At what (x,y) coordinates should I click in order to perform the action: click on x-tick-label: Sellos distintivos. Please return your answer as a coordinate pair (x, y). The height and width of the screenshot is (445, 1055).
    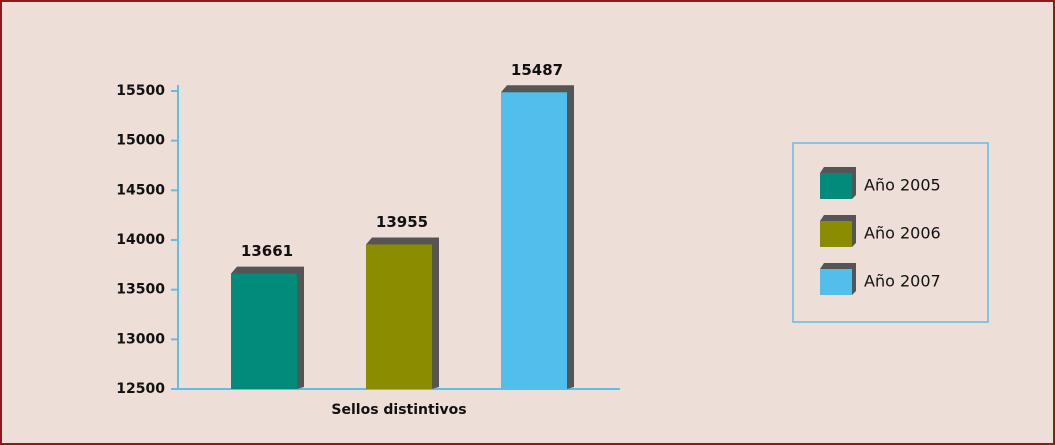
    Looking at the image, I should click on (398, 410).